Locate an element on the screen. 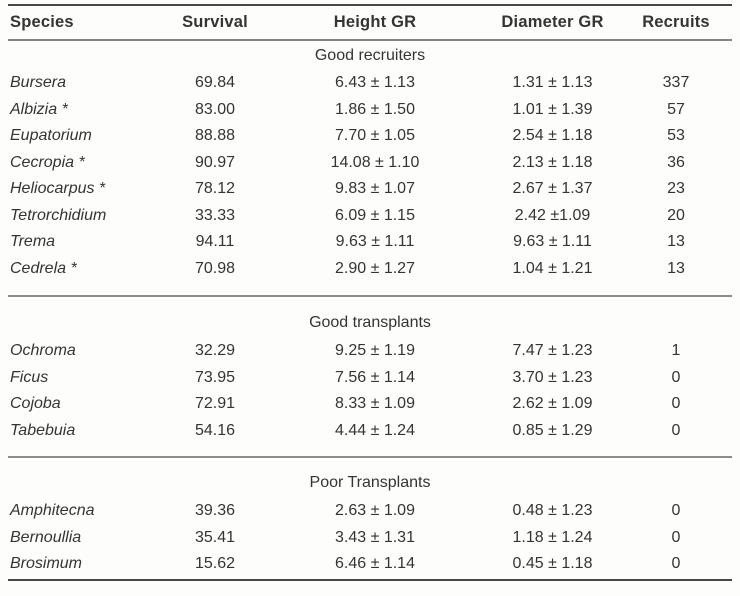 Image resolution: width=740 pixels, height=596 pixels. height-gr-cell: 8.33 ± 1.09 is located at coordinates (375, 404).